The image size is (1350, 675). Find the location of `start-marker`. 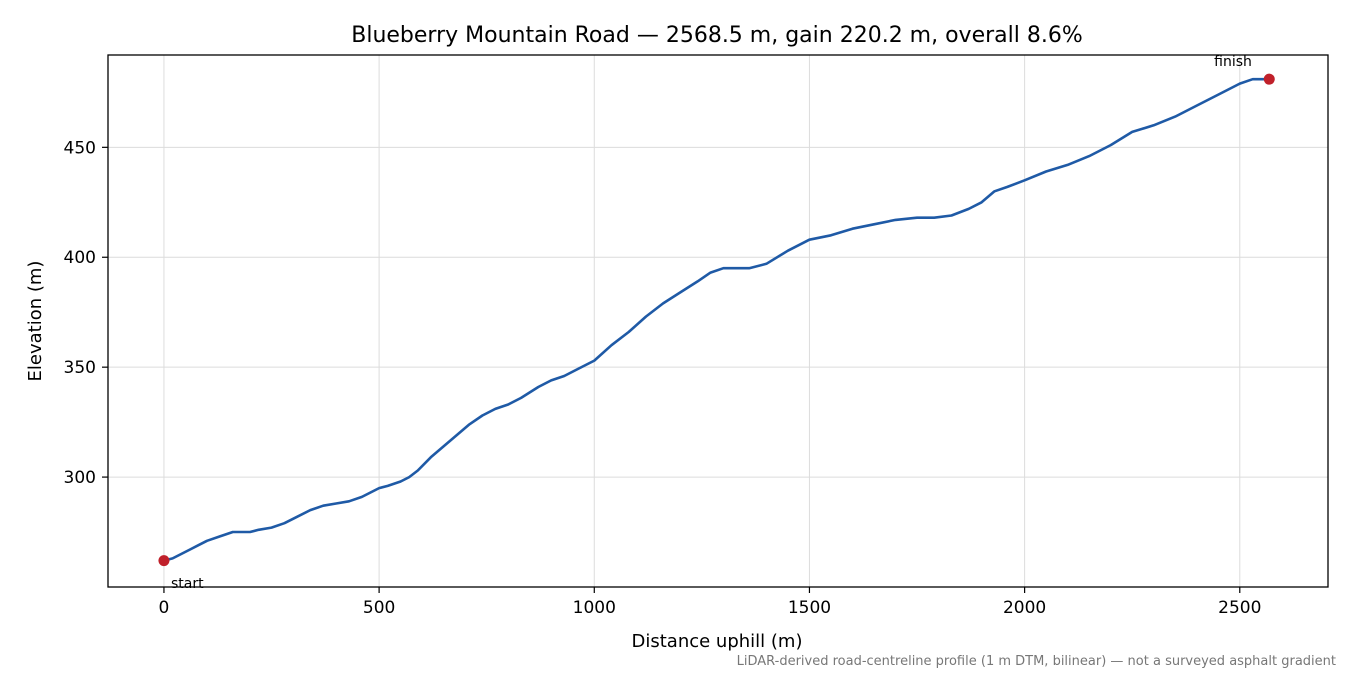

start-marker is located at coordinates (164, 561).